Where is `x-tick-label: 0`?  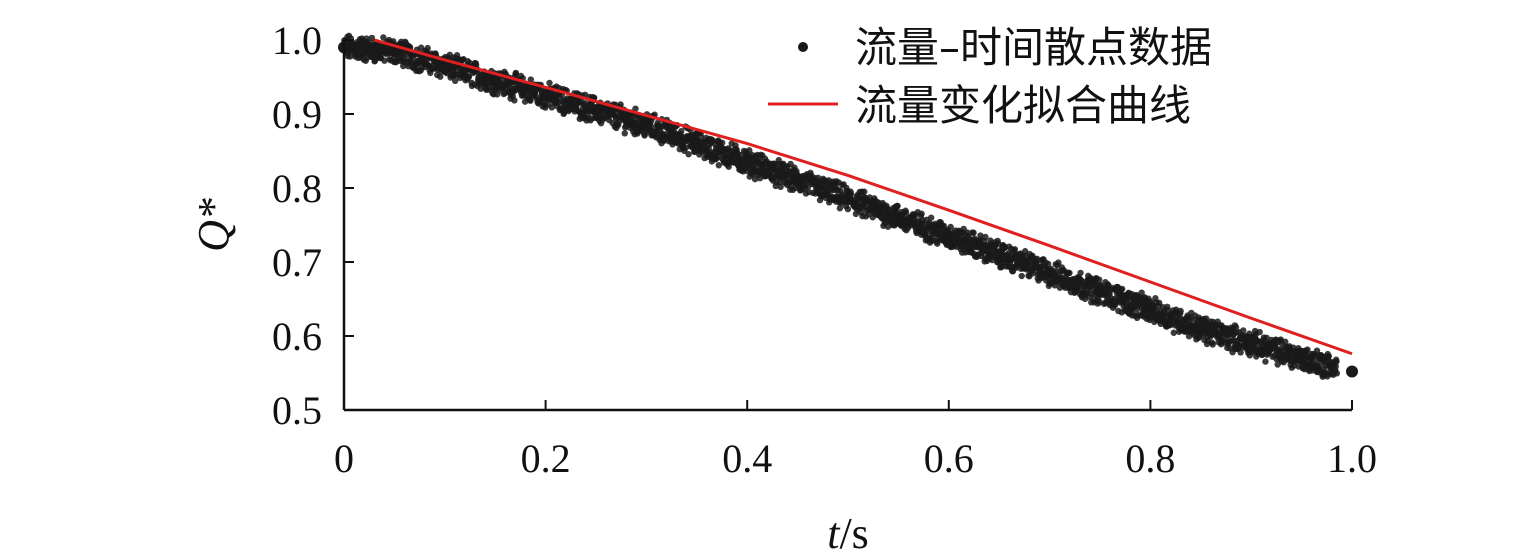
x-tick-label: 0 is located at coordinates (344, 458).